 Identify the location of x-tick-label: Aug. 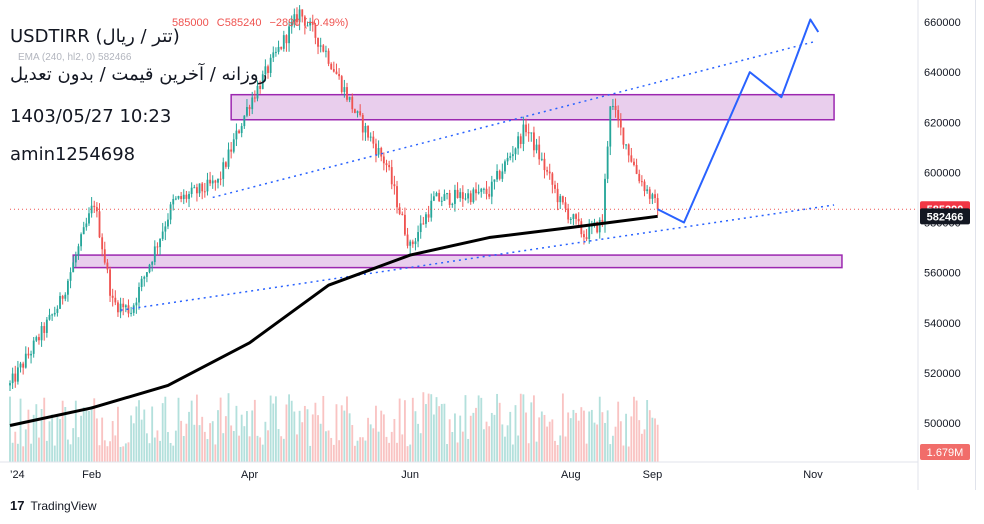
(571, 475).